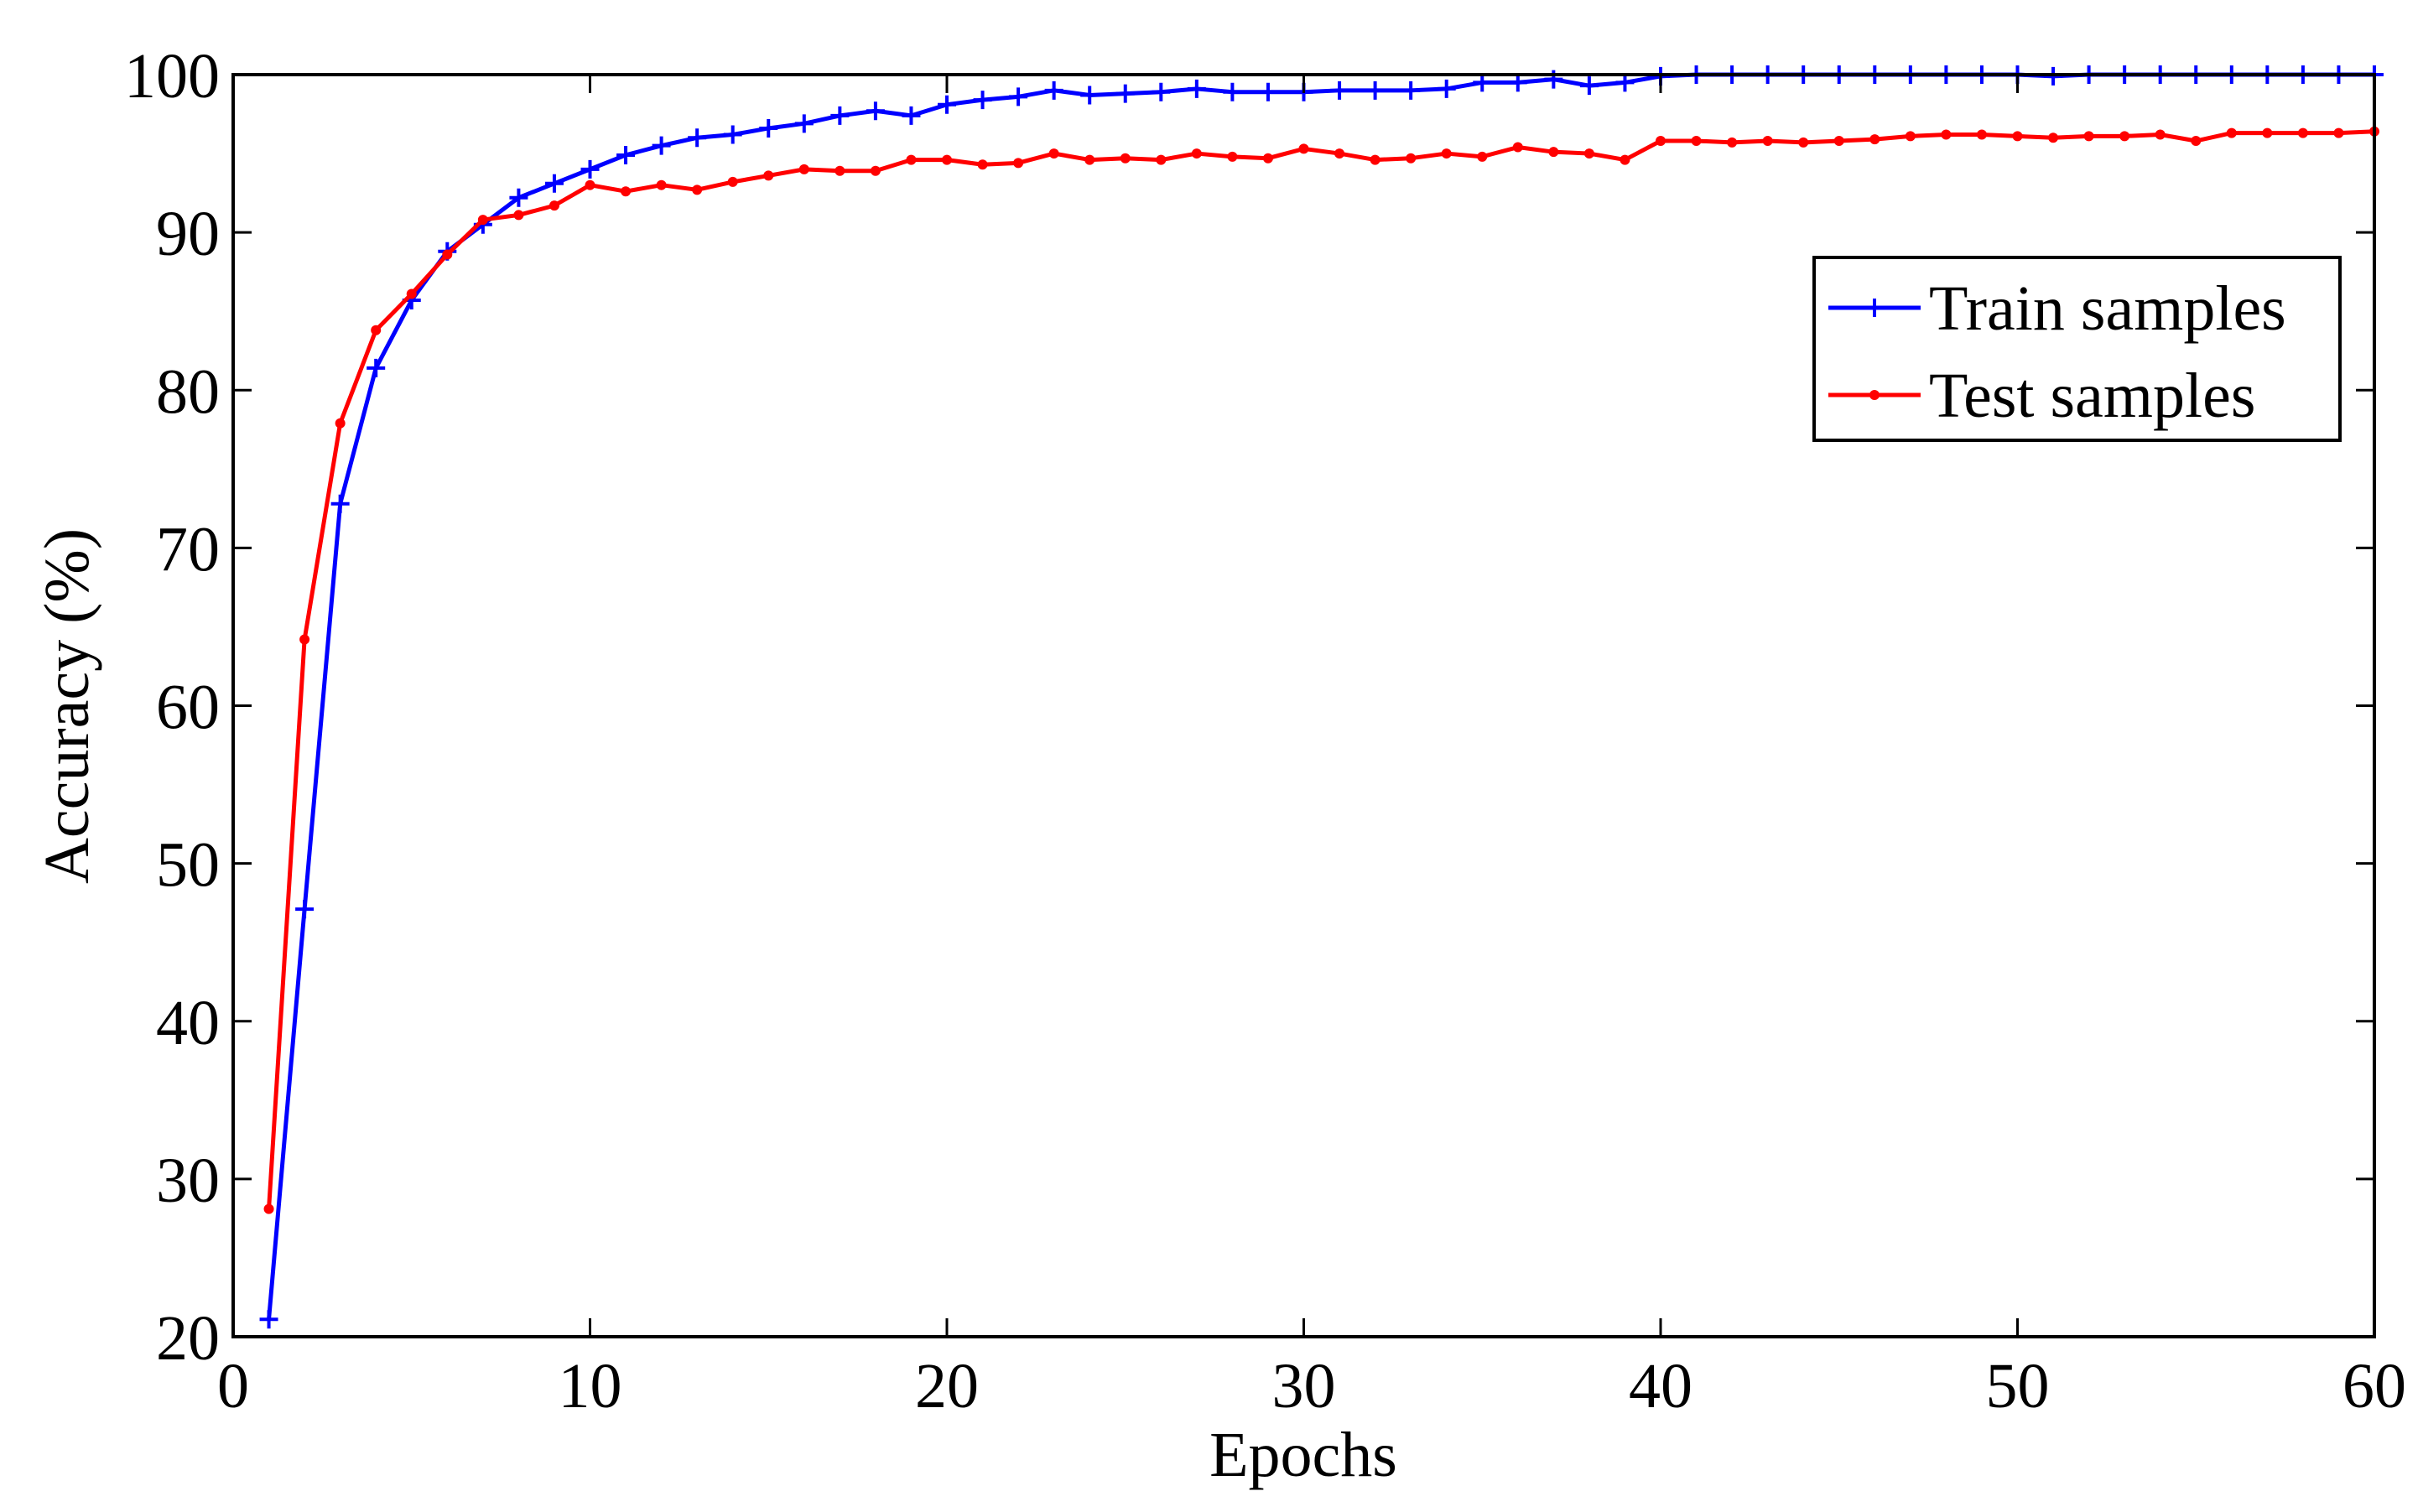 The height and width of the screenshot is (1512, 2423). I want to click on x-tick-label: 10, so click(590, 1386).